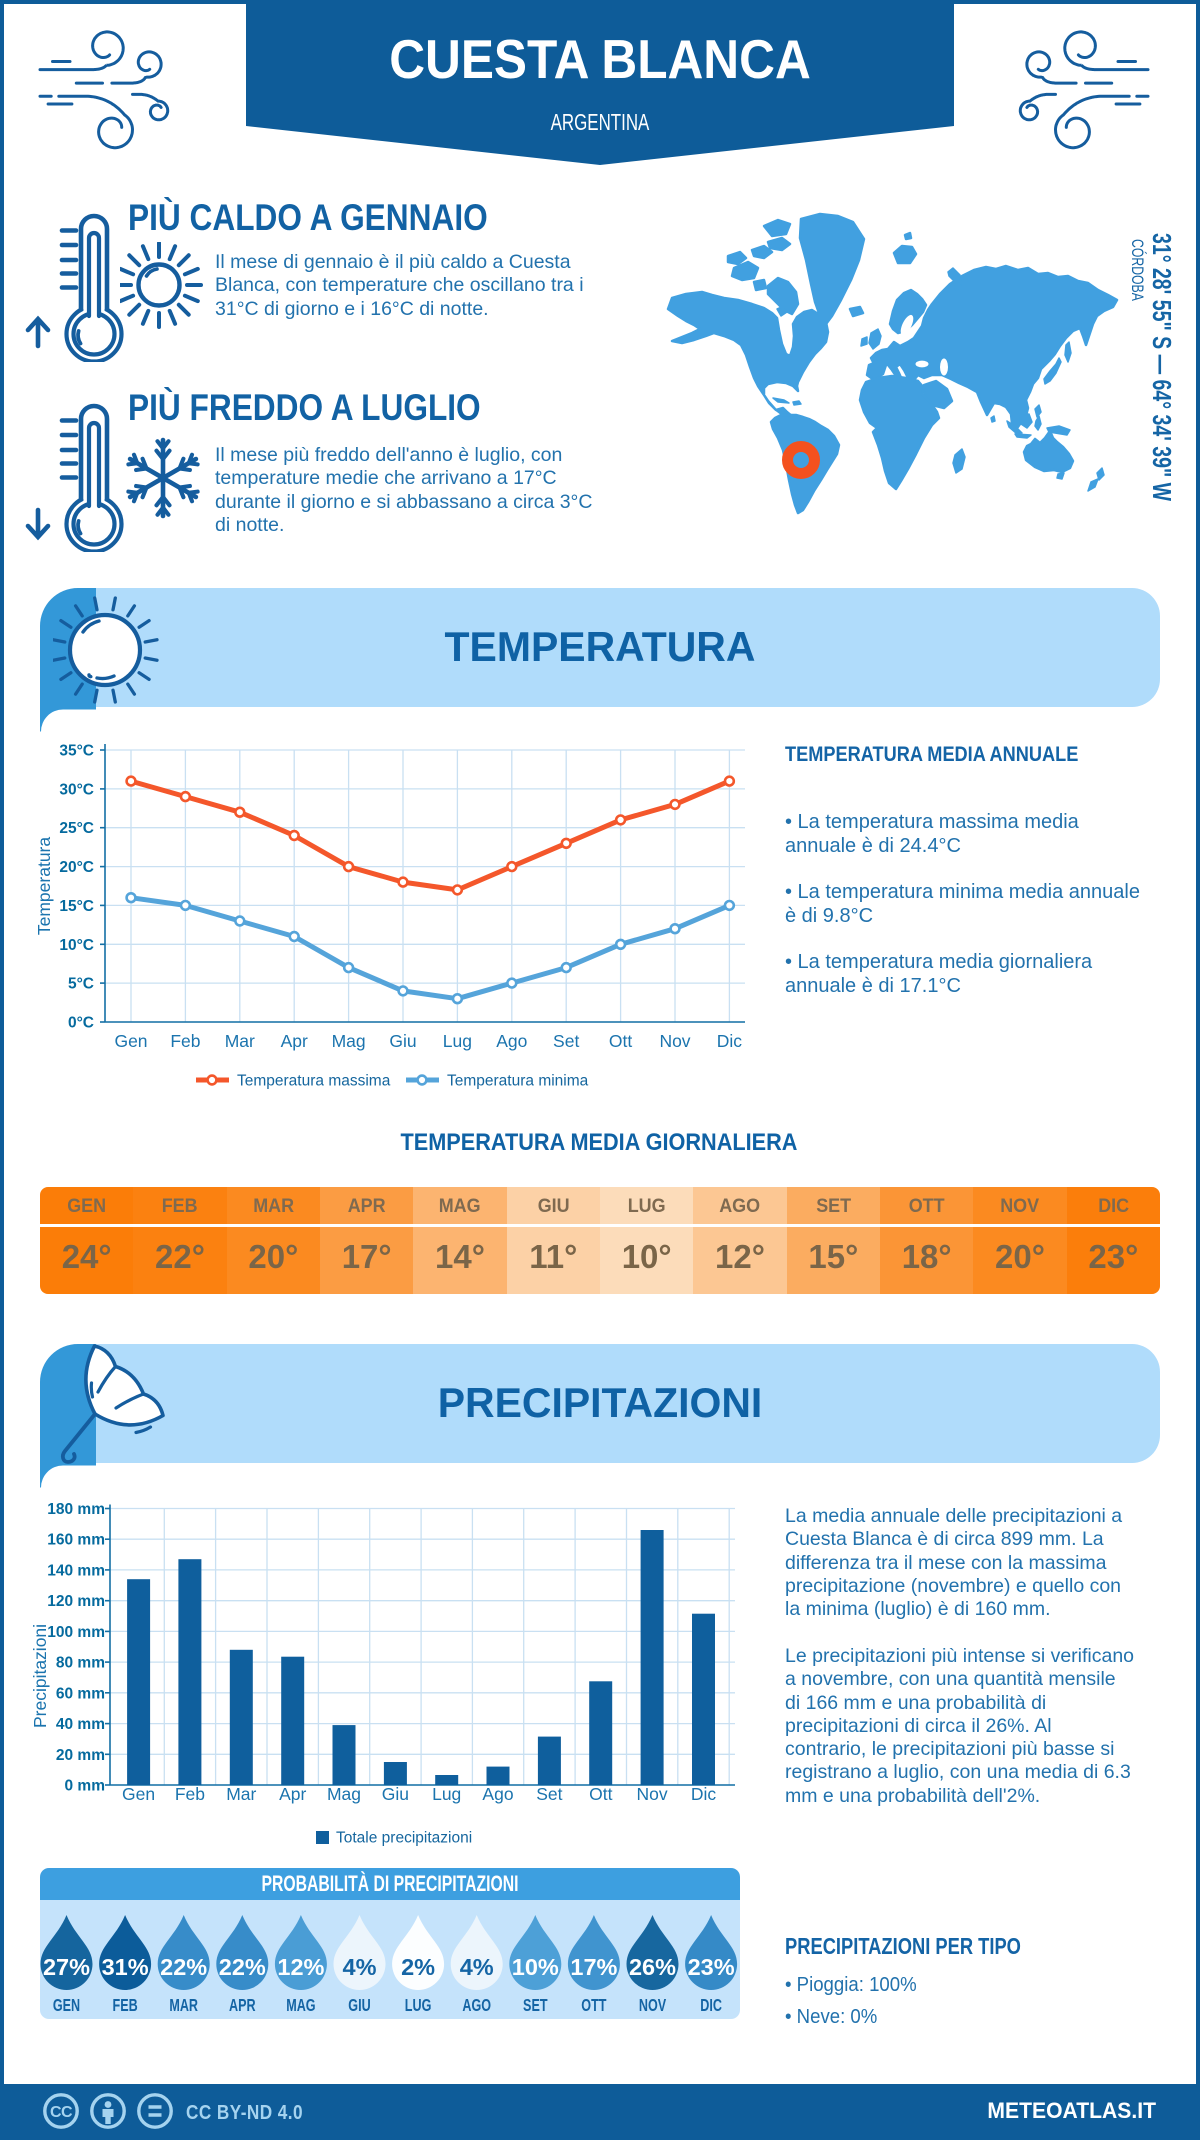  I want to click on svg-text: GEN, so click(66, 2006).